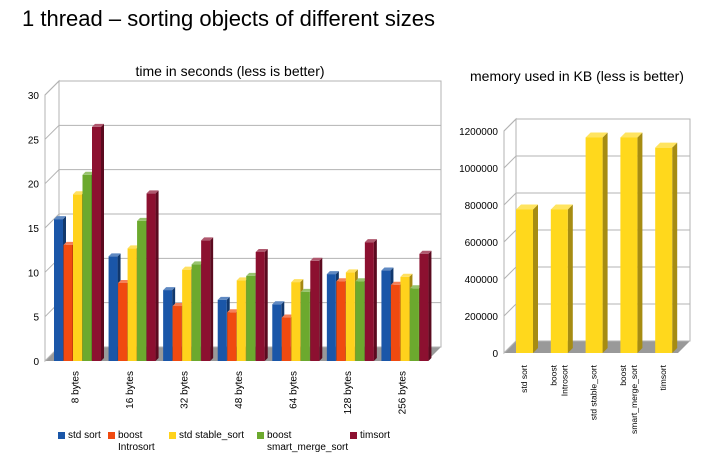 This screenshot has height=469, width=705. I want to click on time-x-tick-label: 128 bytes, so click(348, 392).